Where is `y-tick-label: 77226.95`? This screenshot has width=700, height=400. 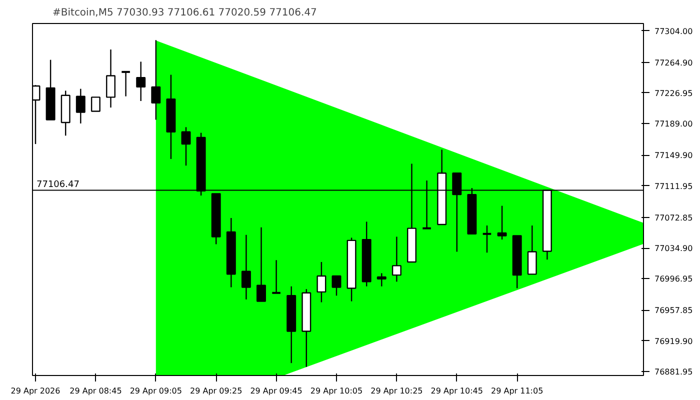 y-tick-label: 77226.95 is located at coordinates (673, 93).